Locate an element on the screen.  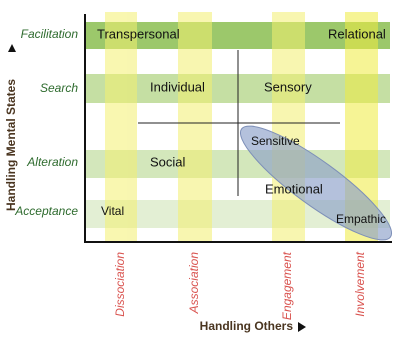
cell-label: Vital is located at coordinates (112, 211).